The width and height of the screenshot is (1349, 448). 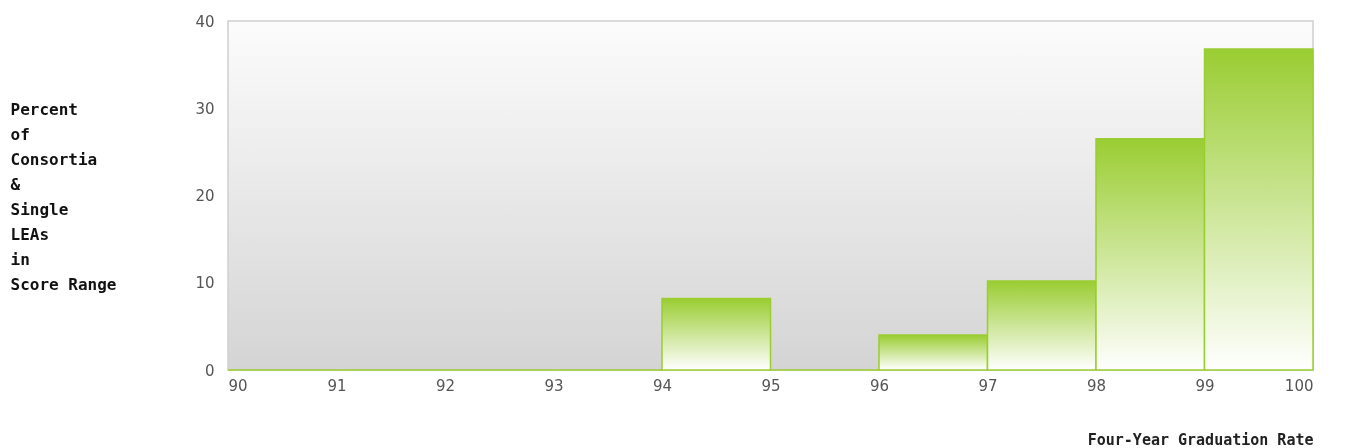 What do you see at coordinates (1299, 385) in the screenshot?
I see `x-tick-label: 100` at bounding box center [1299, 385].